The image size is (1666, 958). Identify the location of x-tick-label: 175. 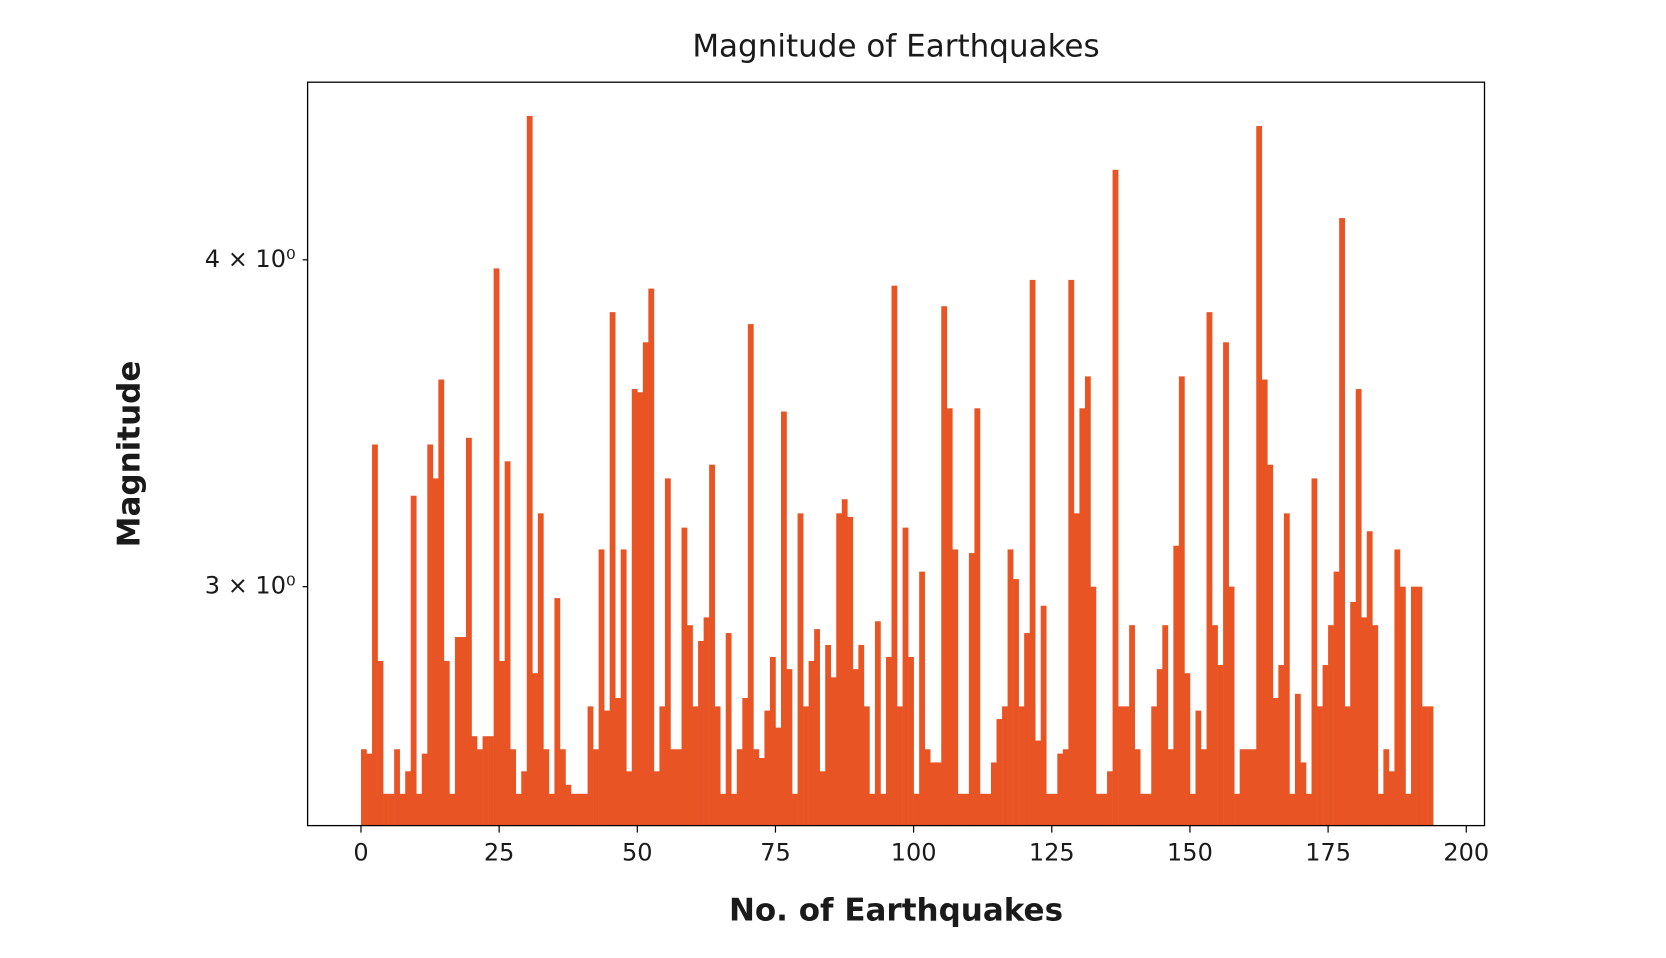
(1328, 853).